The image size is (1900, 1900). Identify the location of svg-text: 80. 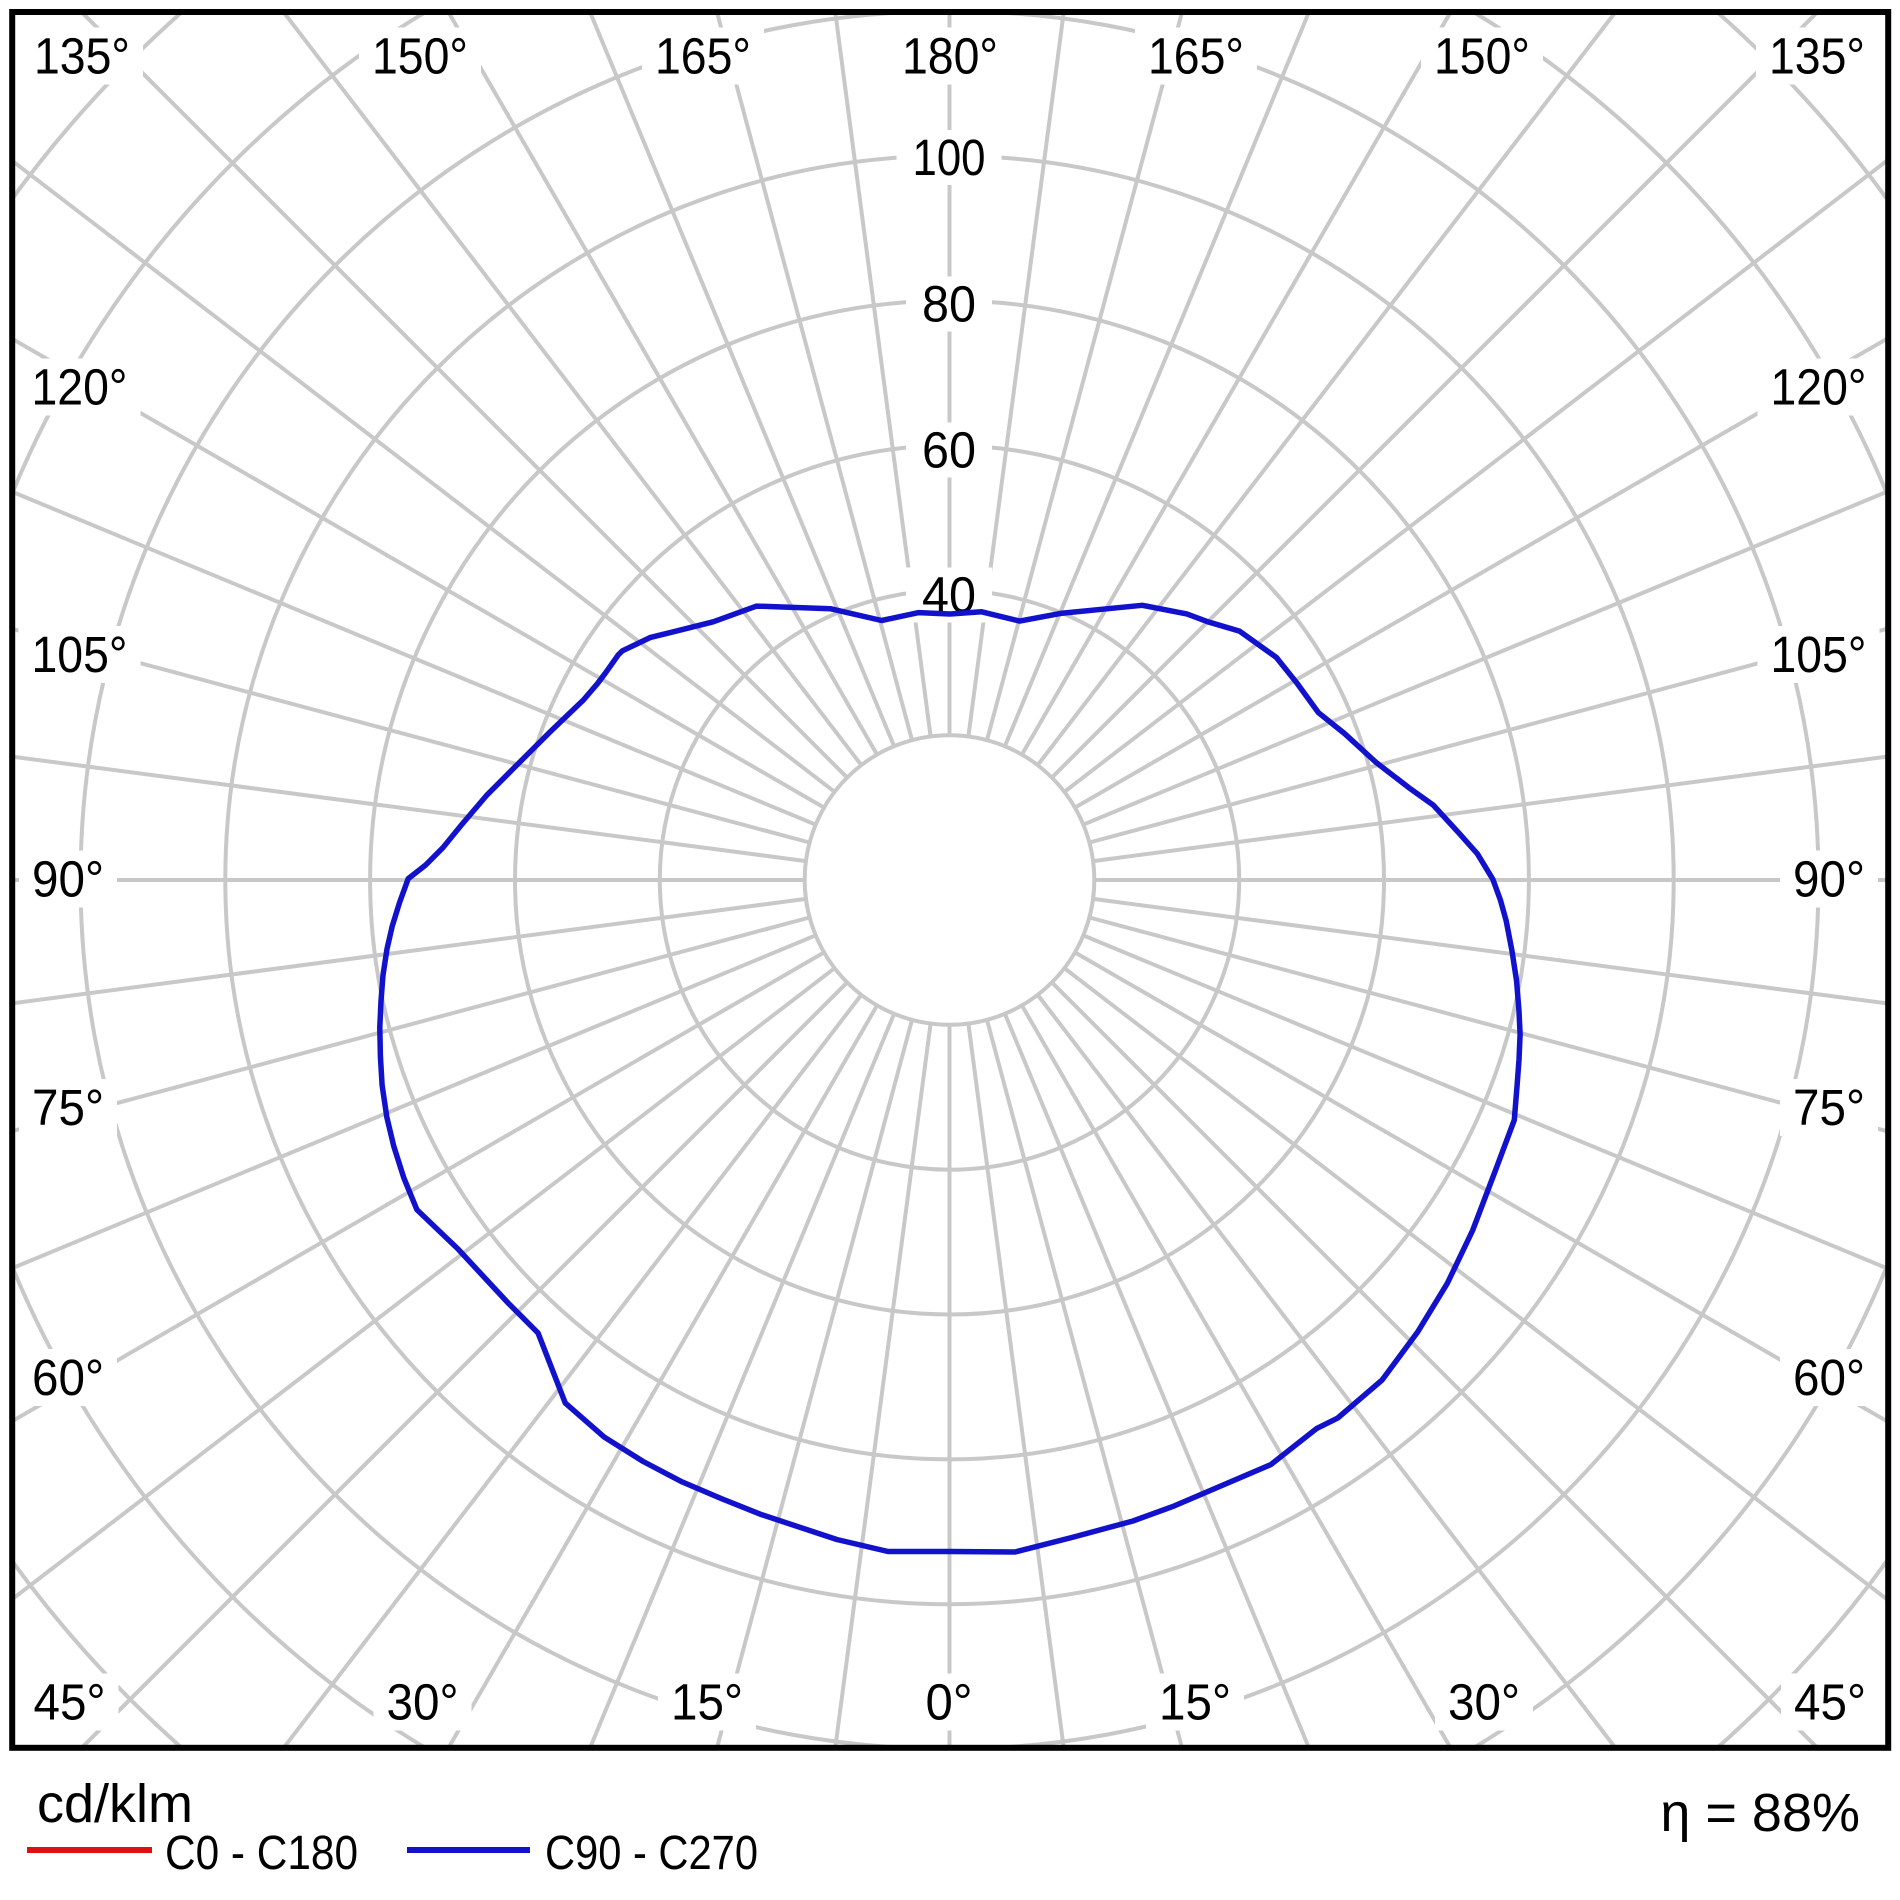
(949, 304).